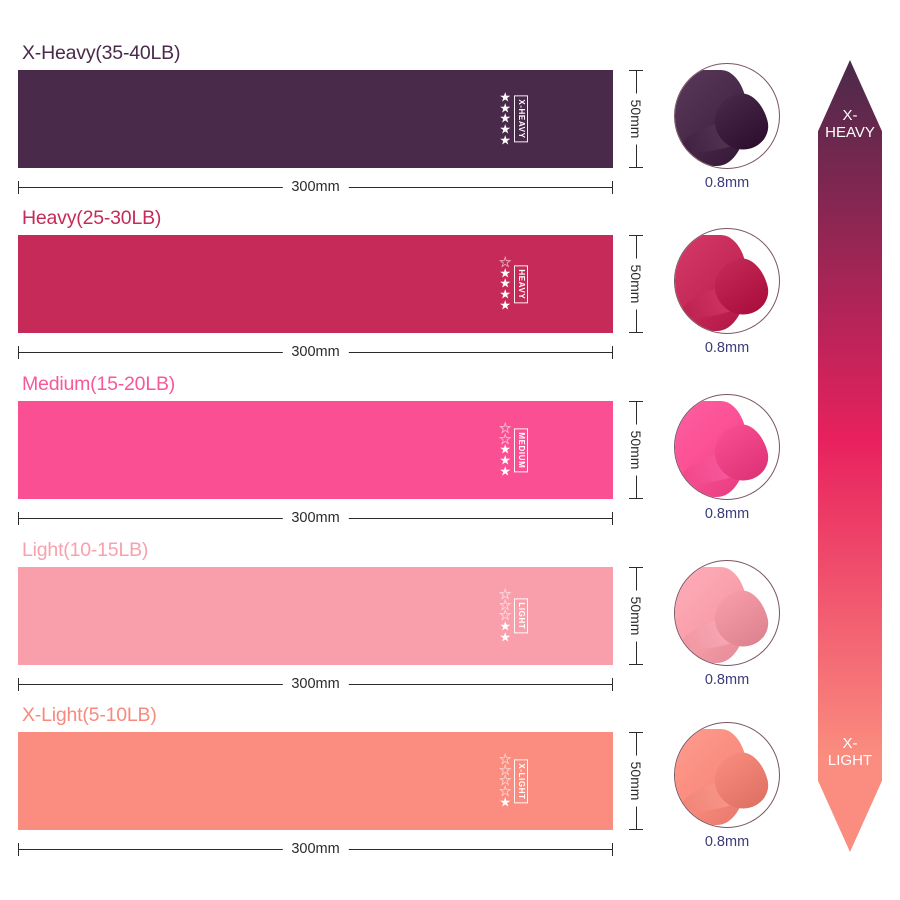 Image resolution: width=900 pixels, height=900 pixels. I want to click on band-grade-mark: ★ ★ ★ ★ ★ LIGHT, so click(513, 615).